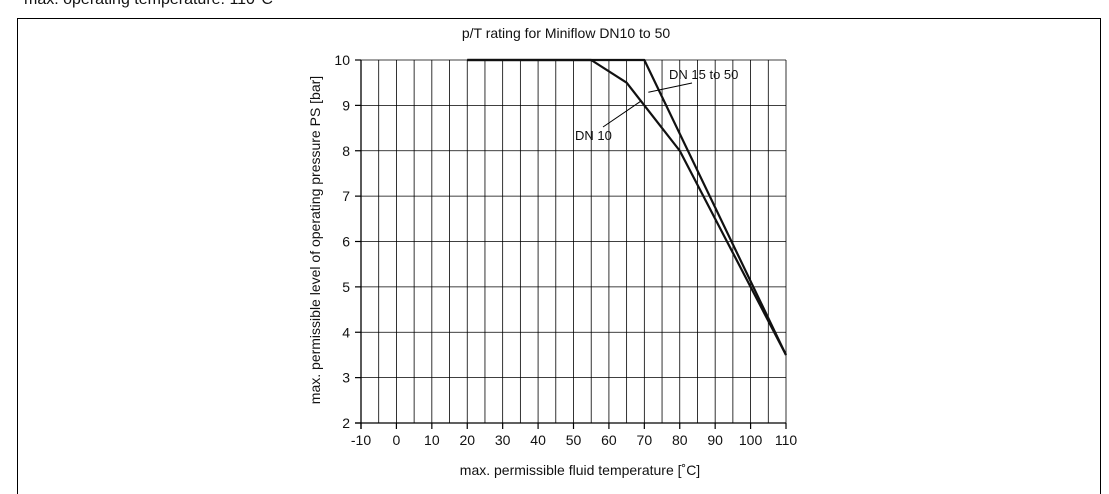 The height and width of the screenshot is (494, 1109). I want to click on x-tick-label: 10, so click(432, 440).